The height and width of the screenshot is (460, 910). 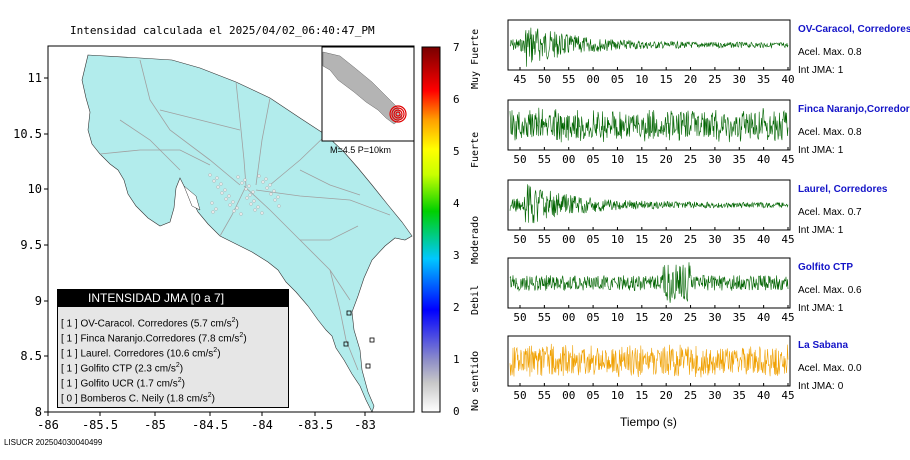 What do you see at coordinates (157, 384) in the screenshot?
I see `legend-accel: (1.7 cm/s` at bounding box center [157, 384].